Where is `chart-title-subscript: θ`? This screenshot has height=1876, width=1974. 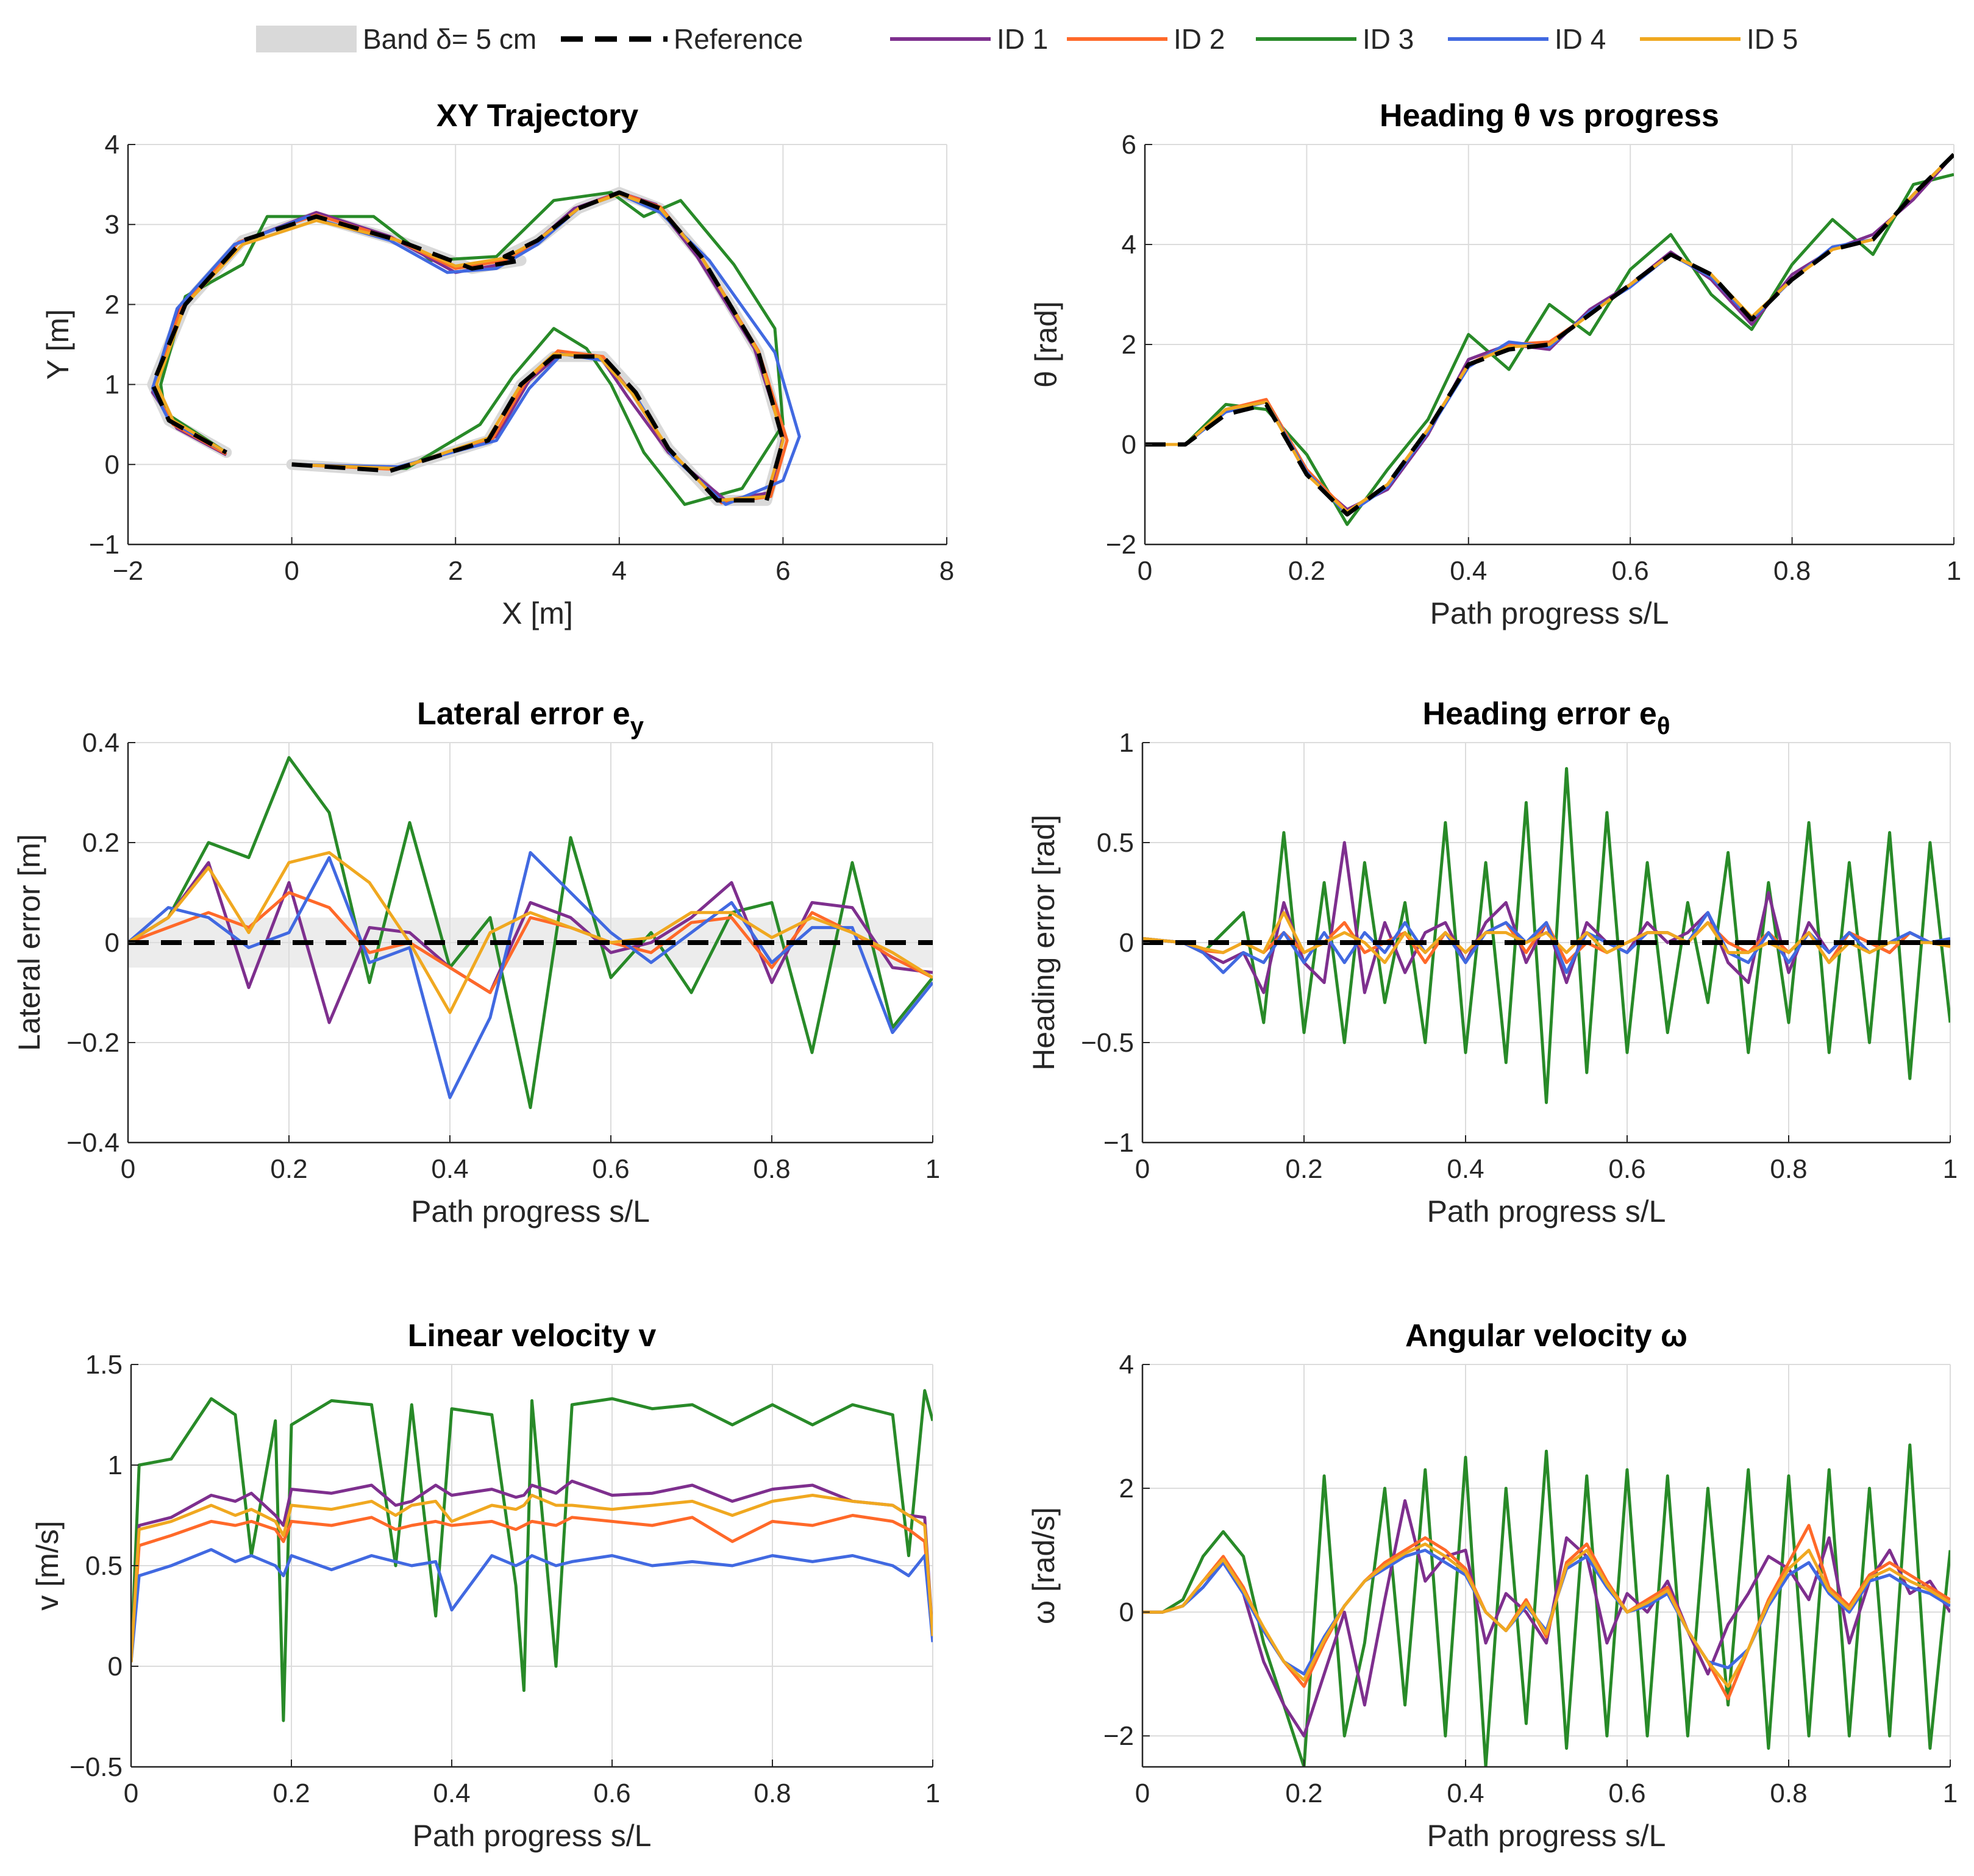
chart-title-subscript: θ is located at coordinates (1663, 726).